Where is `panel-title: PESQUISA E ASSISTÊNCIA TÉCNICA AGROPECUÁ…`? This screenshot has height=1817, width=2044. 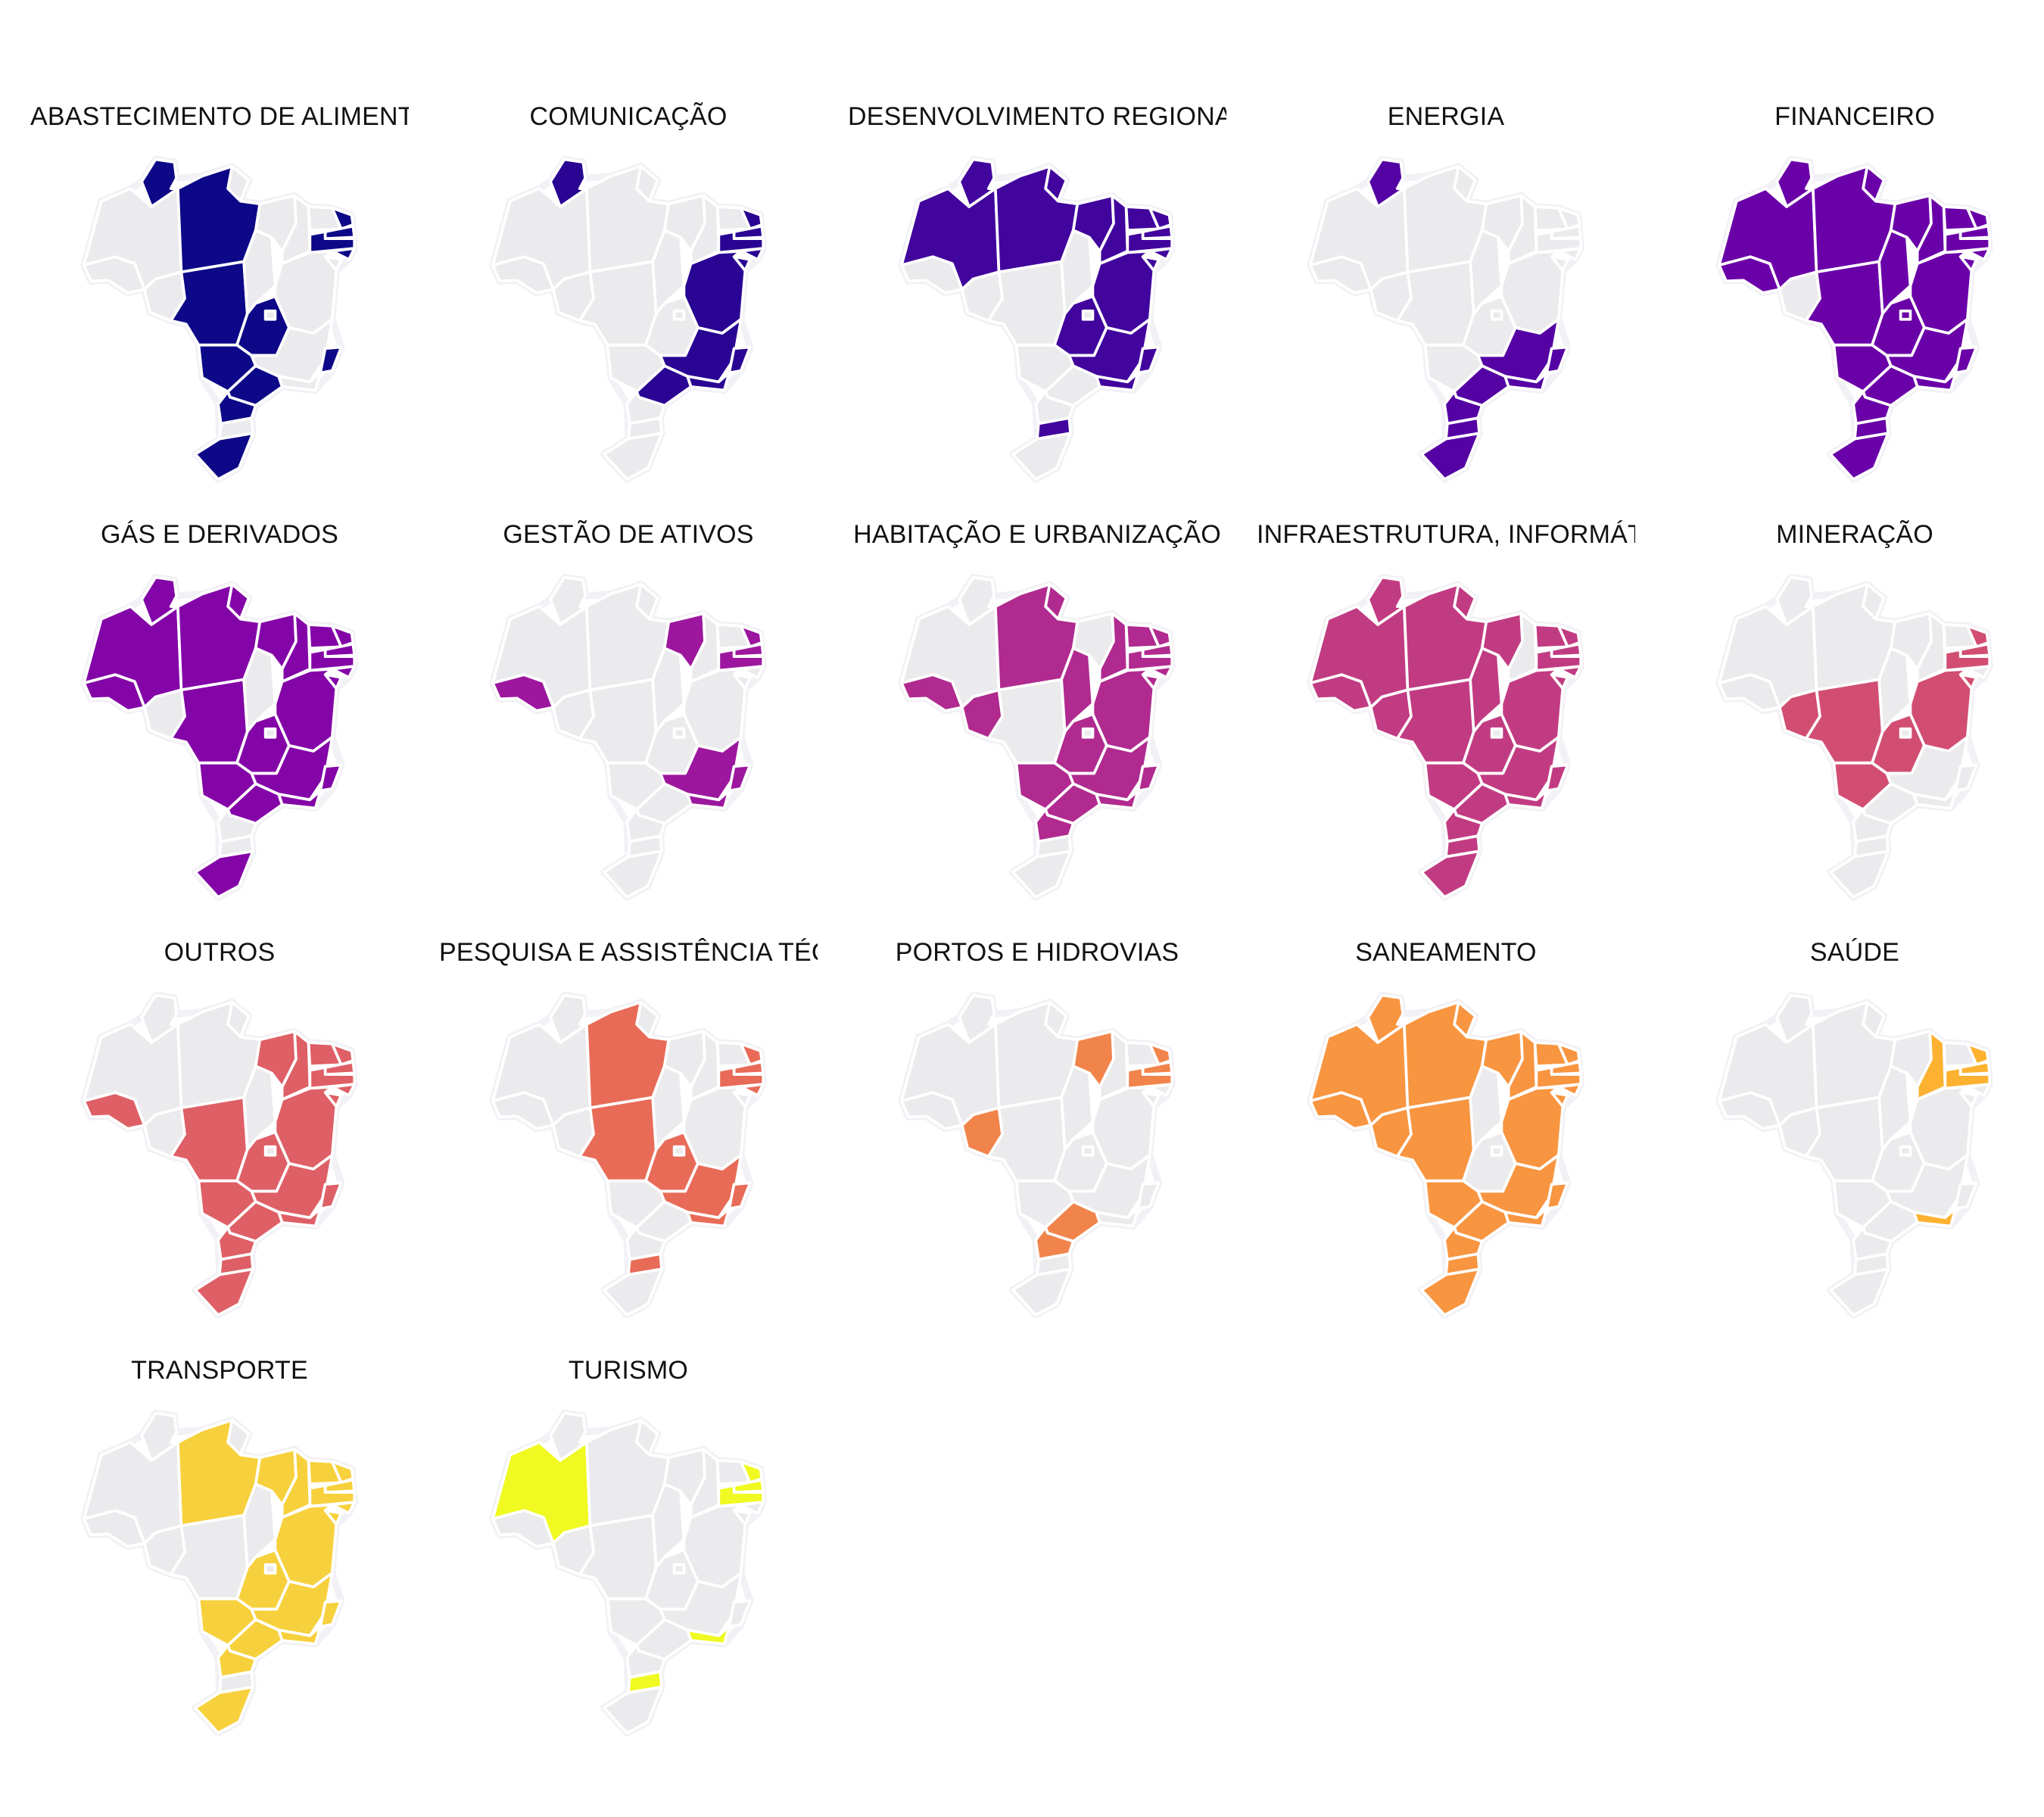
panel-title: PESQUISA E ASSISTÊNCIA TÉCNICA AGROPECUÁ… is located at coordinates (628, 952).